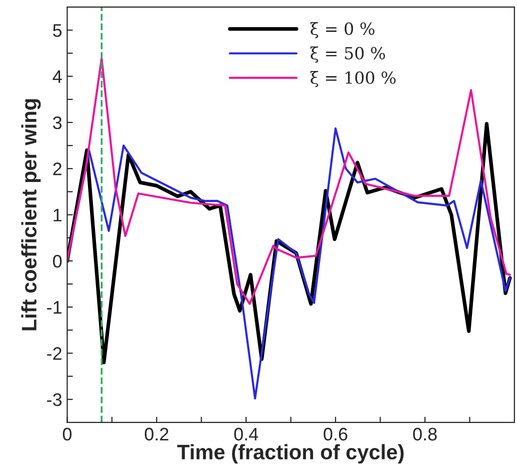  What do you see at coordinates (57, 169) in the screenshot?
I see `y-tick-label: 2` at bounding box center [57, 169].